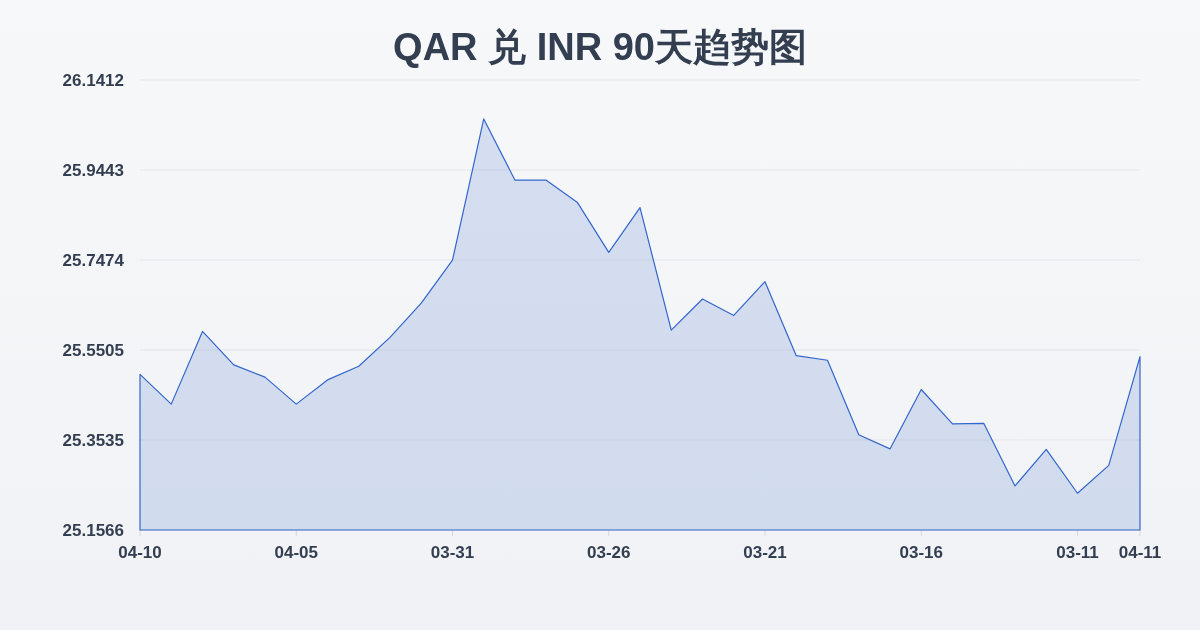 This screenshot has height=630, width=1200. I want to click on x-tick-label: 03-16, so click(921, 552).